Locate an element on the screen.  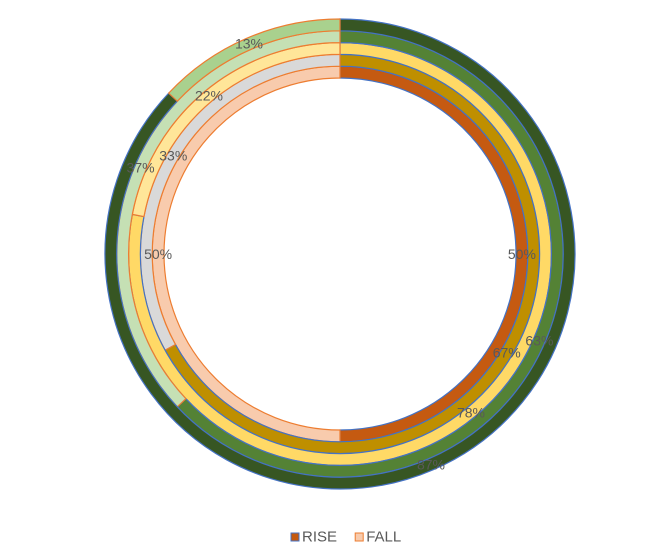
legend-swatch-fall is located at coordinates (359, 537).